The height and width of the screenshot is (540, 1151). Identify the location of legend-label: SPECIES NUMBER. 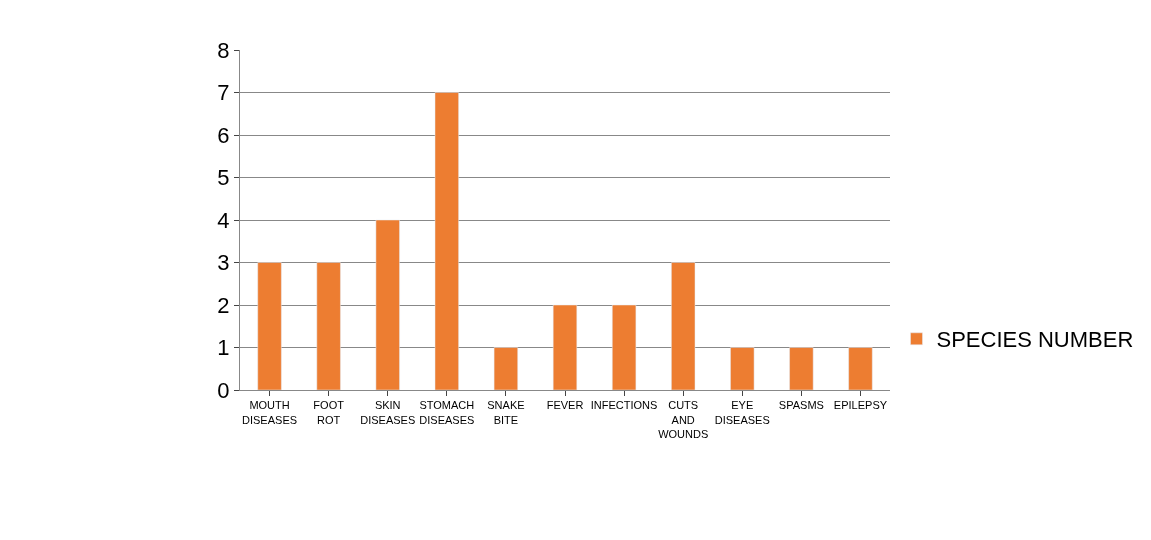
(1035, 340).